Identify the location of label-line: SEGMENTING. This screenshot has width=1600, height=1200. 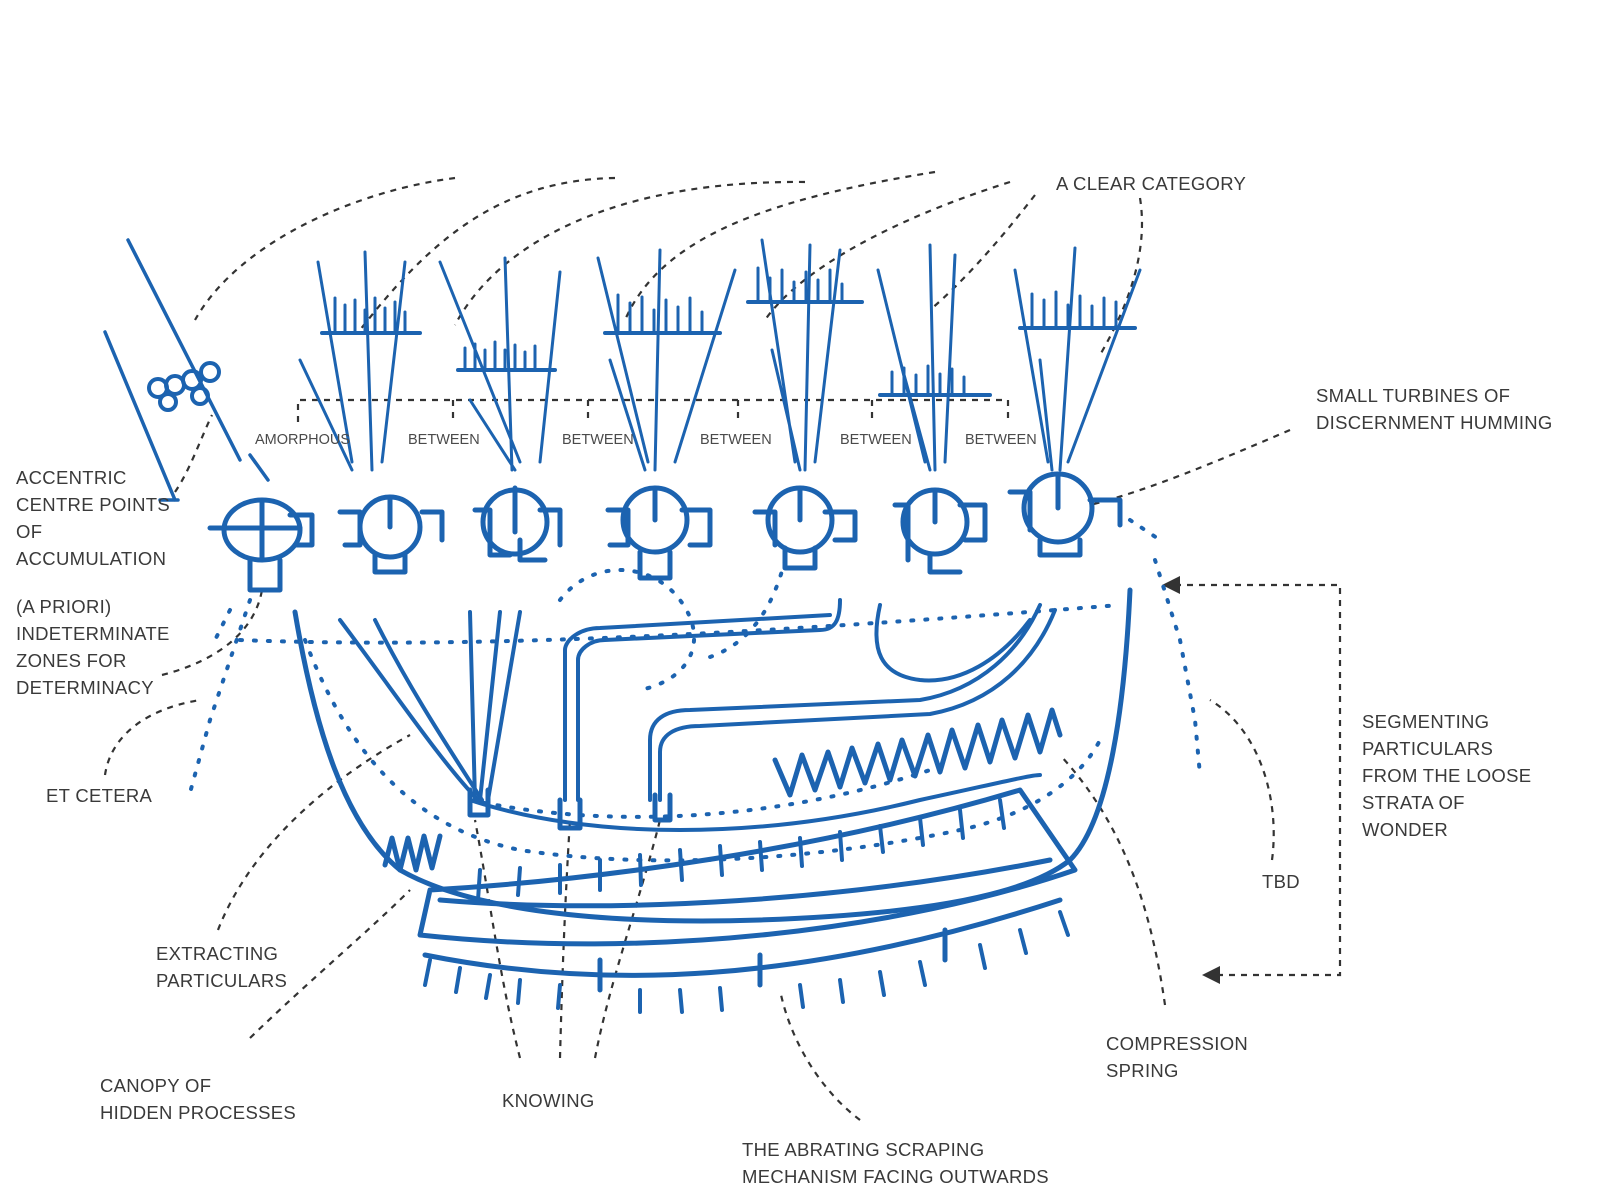
(1426, 721).